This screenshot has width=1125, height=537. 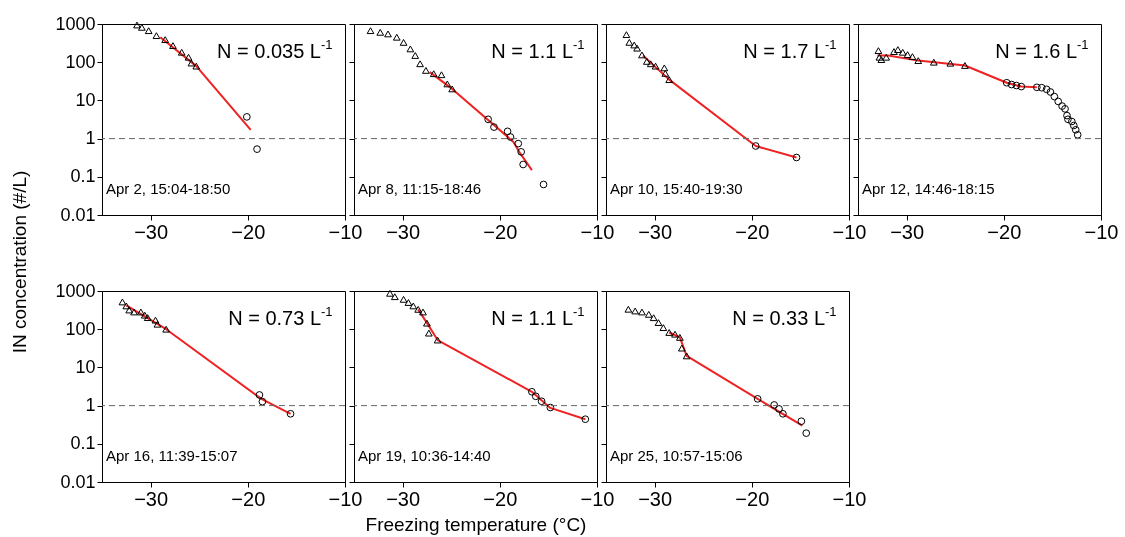 I want to click on y-axis-title: IN concentration (#/L), so click(x=20, y=262).